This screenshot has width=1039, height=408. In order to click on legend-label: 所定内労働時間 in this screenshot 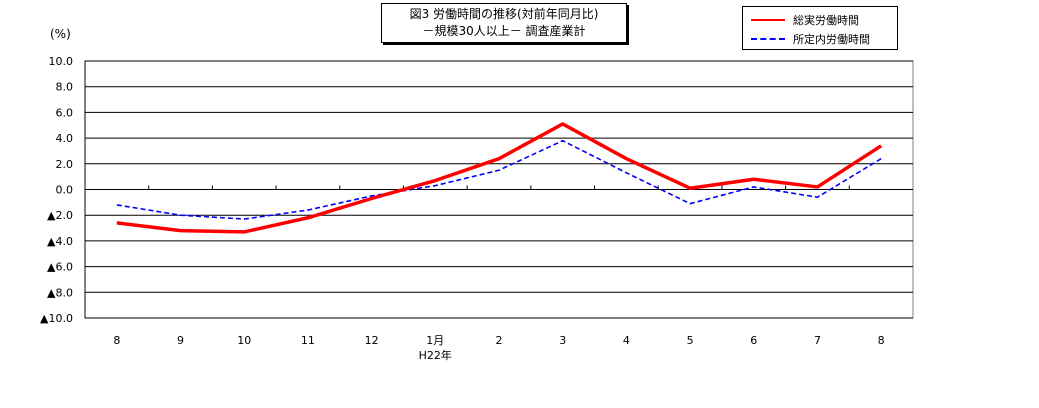, I will do `click(831, 39)`.